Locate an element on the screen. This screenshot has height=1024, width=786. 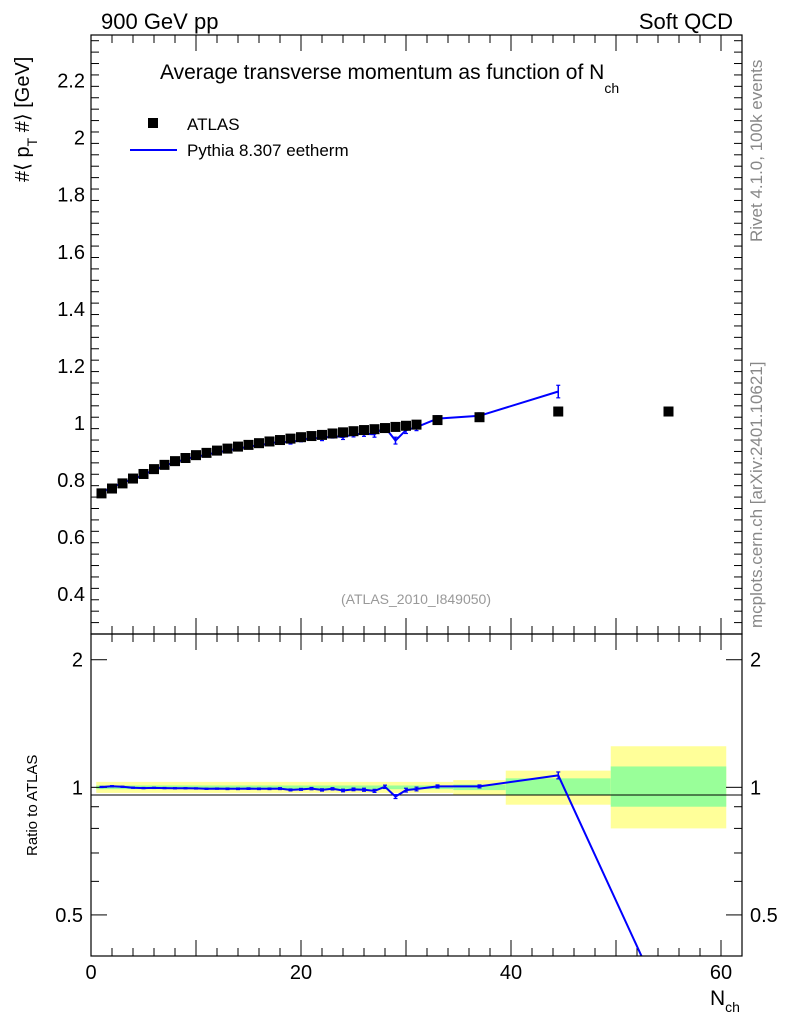
main-y-tick-label: 0.4 is located at coordinates (71, 595).